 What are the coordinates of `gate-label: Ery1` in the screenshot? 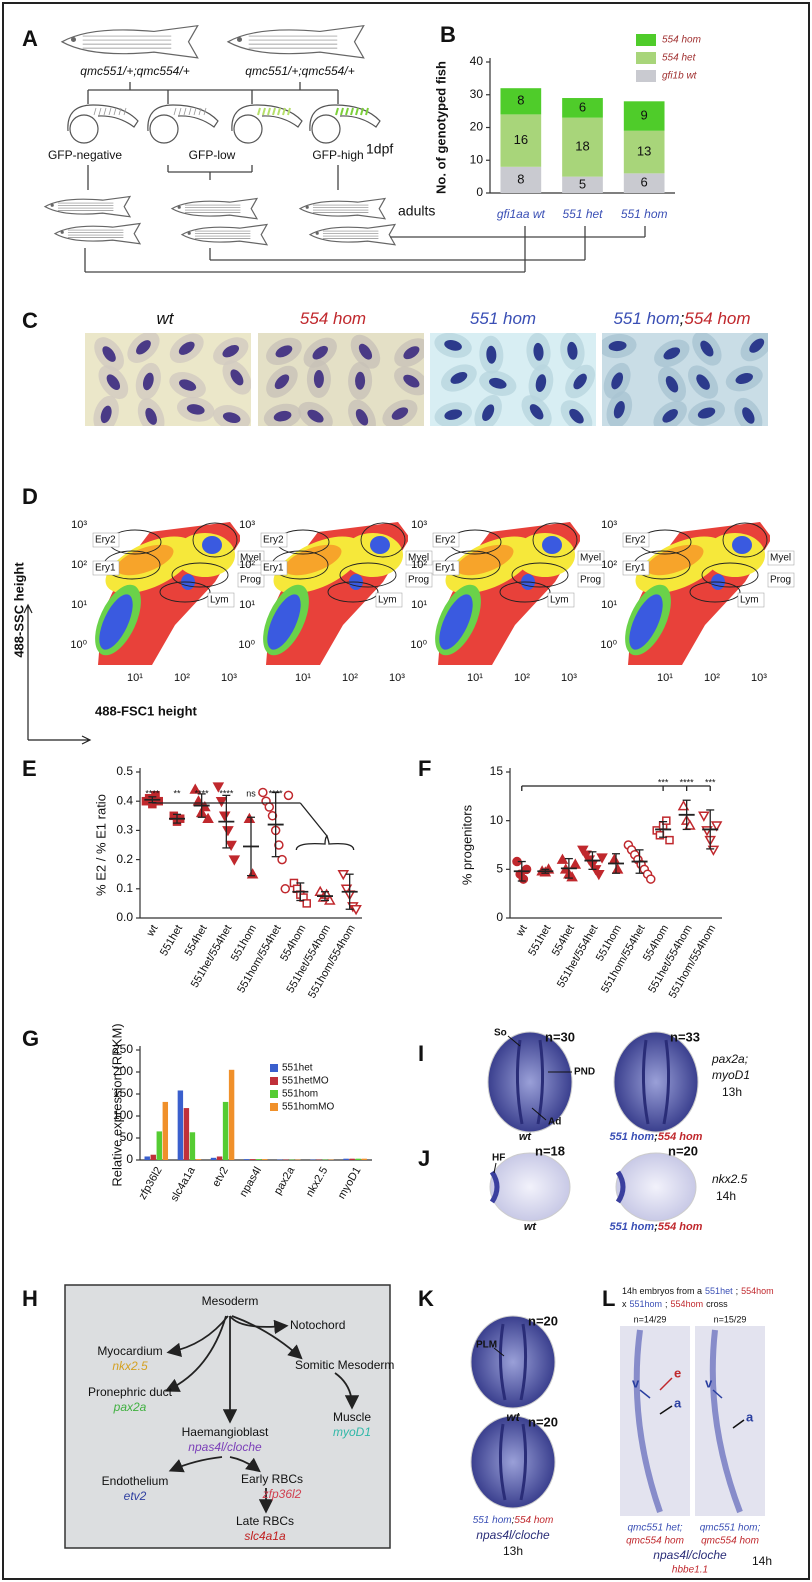 It's located at (105, 568).